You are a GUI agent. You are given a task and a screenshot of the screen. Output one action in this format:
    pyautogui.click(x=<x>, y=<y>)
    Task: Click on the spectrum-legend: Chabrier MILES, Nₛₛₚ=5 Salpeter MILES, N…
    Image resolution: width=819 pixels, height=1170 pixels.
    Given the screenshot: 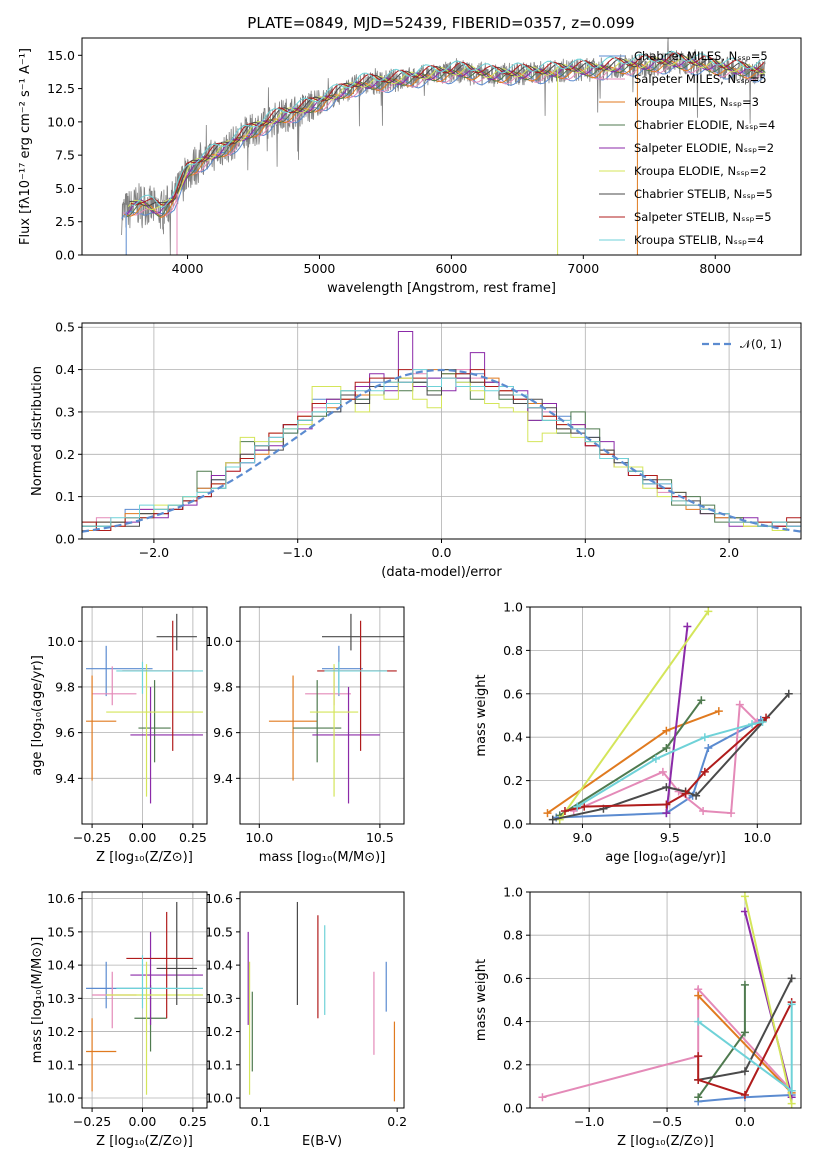 What is the action you would take?
    pyautogui.click(x=687, y=148)
    